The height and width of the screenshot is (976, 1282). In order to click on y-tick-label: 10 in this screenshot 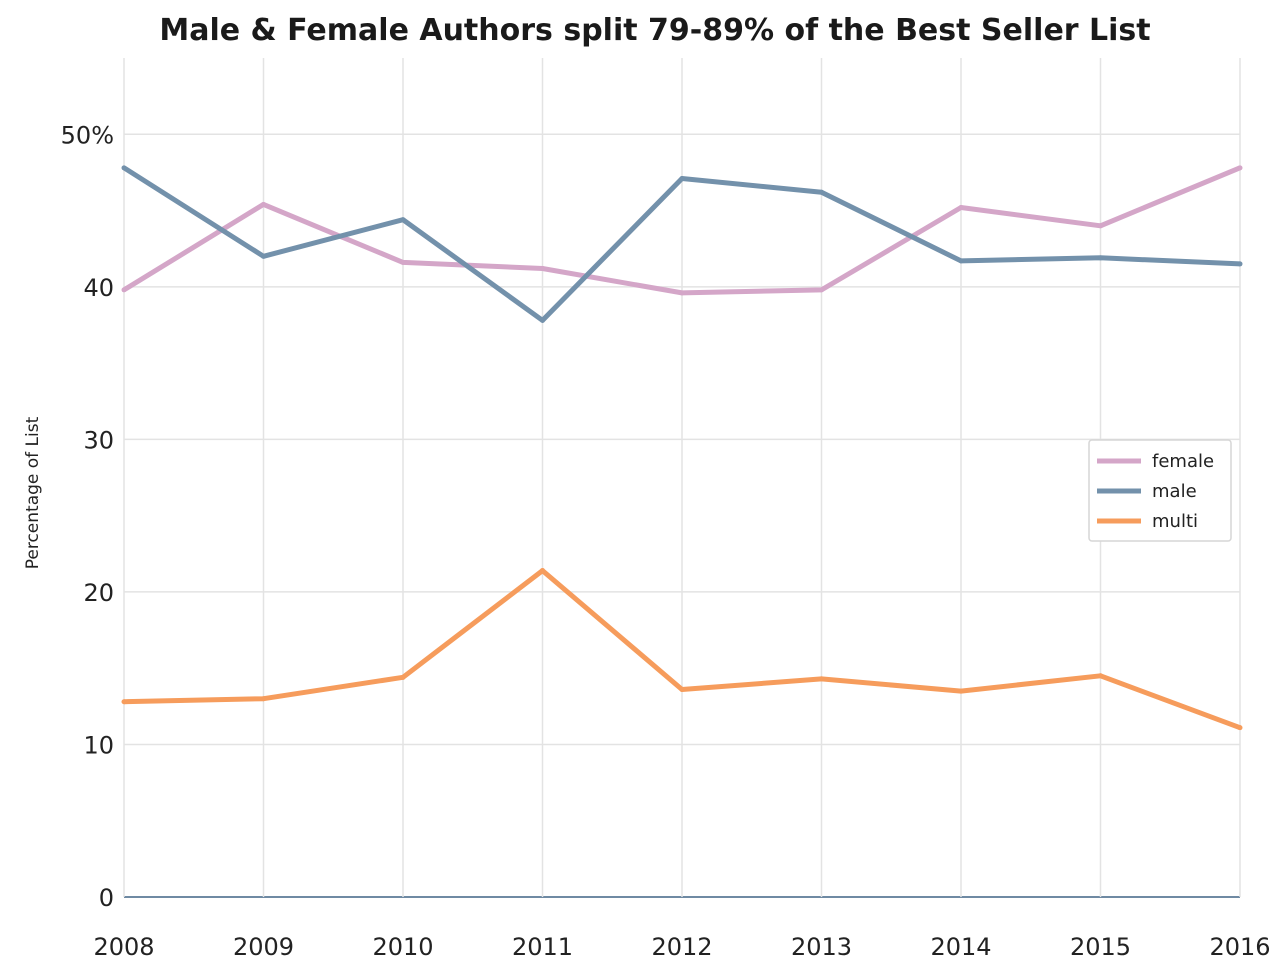, I will do `click(98, 745)`.